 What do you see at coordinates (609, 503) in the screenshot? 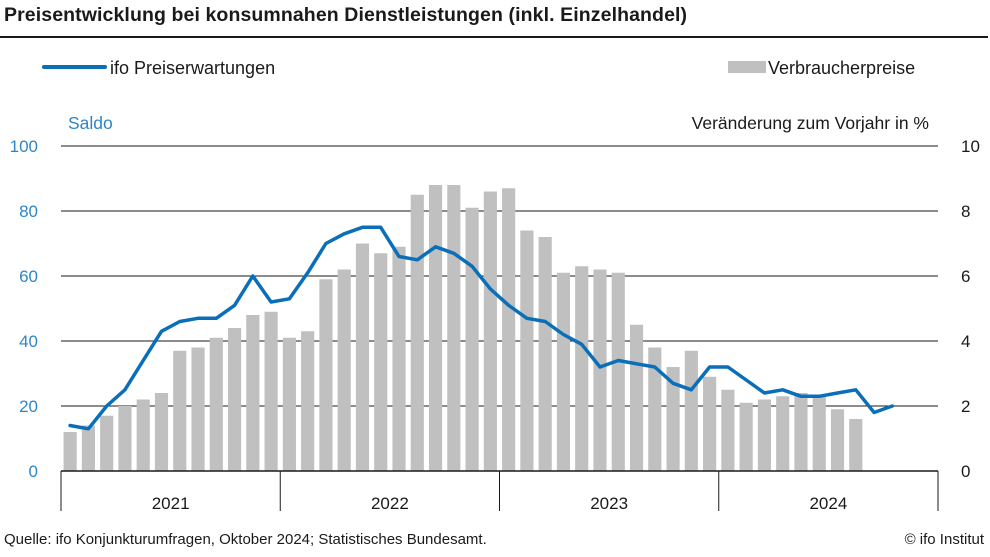
I see `x-tick-label: 2023` at bounding box center [609, 503].